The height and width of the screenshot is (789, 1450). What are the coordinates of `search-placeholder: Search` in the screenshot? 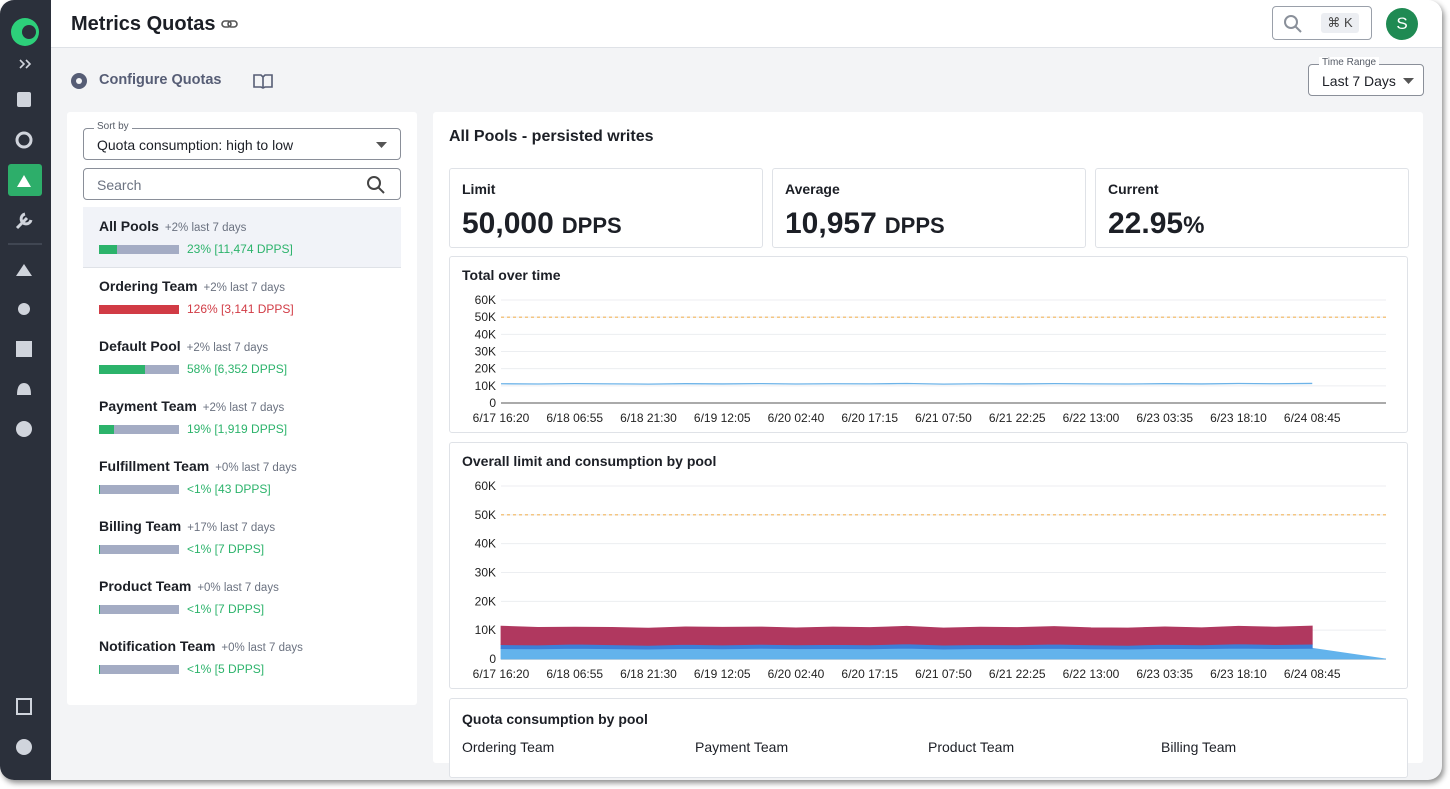 It's located at (119, 185).